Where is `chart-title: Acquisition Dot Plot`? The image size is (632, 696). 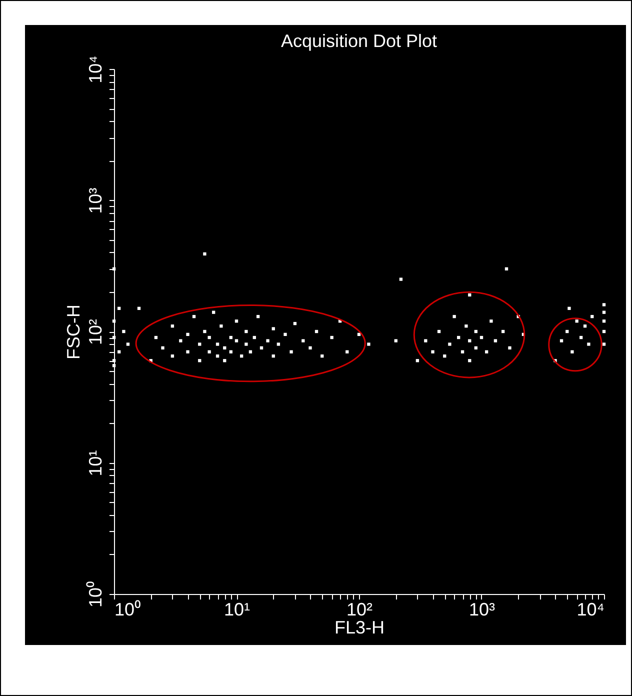
chart-title: Acquisition Dot Plot is located at coordinates (359, 41).